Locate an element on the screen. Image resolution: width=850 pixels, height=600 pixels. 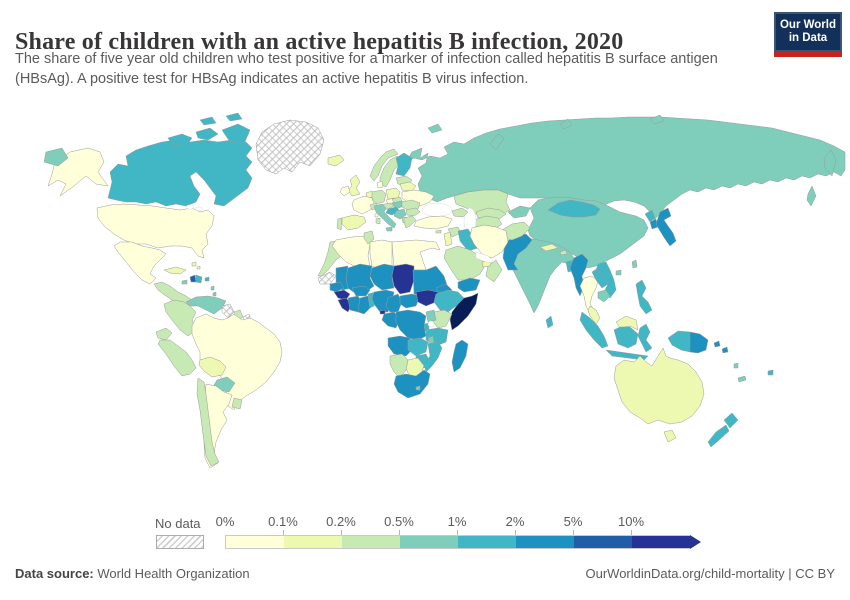
country-uruguay is located at coordinates (237, 403).